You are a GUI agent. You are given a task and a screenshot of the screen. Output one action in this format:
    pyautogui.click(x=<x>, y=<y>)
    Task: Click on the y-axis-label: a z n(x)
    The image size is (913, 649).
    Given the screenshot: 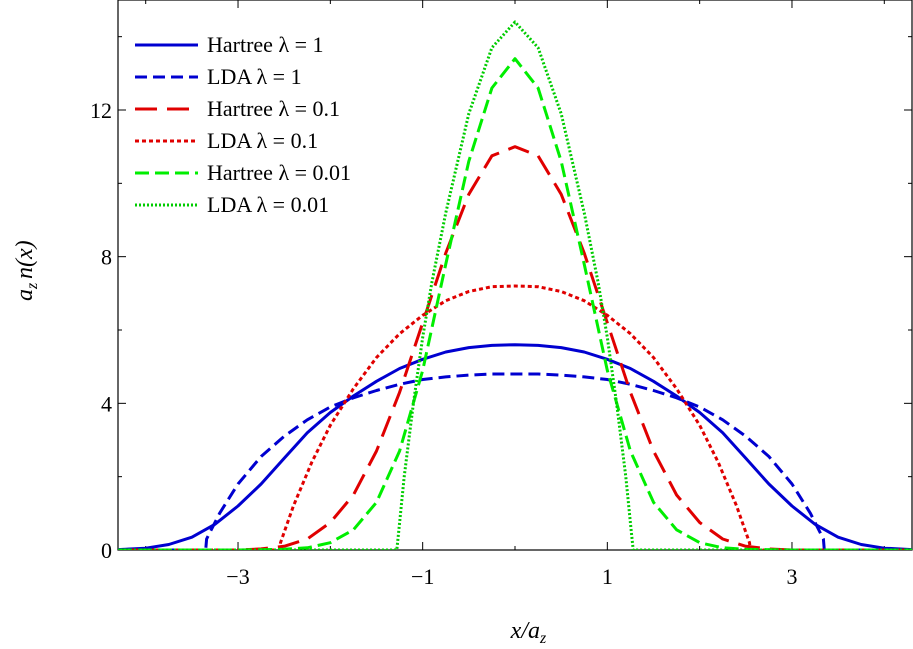 What is the action you would take?
    pyautogui.click(x=26, y=270)
    